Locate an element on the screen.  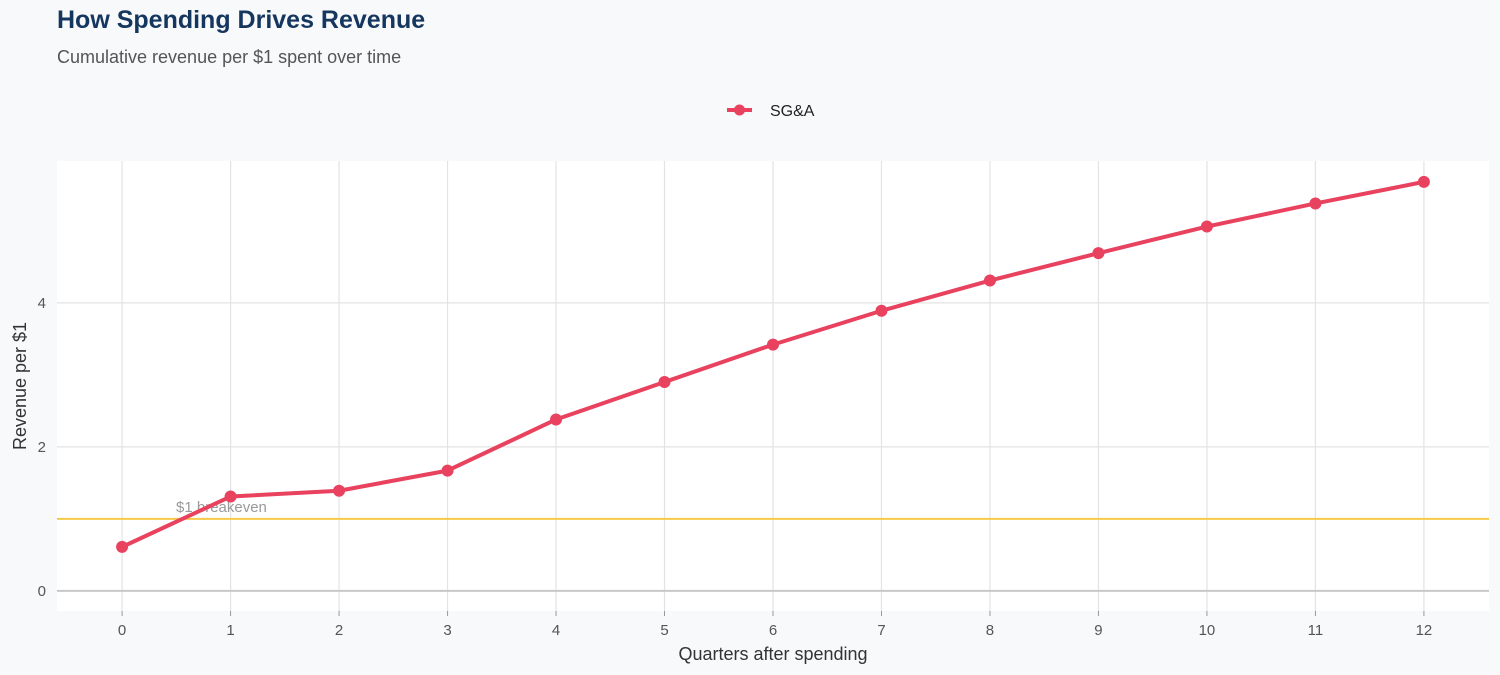
x-tick-label: 9 is located at coordinates (1098, 630).